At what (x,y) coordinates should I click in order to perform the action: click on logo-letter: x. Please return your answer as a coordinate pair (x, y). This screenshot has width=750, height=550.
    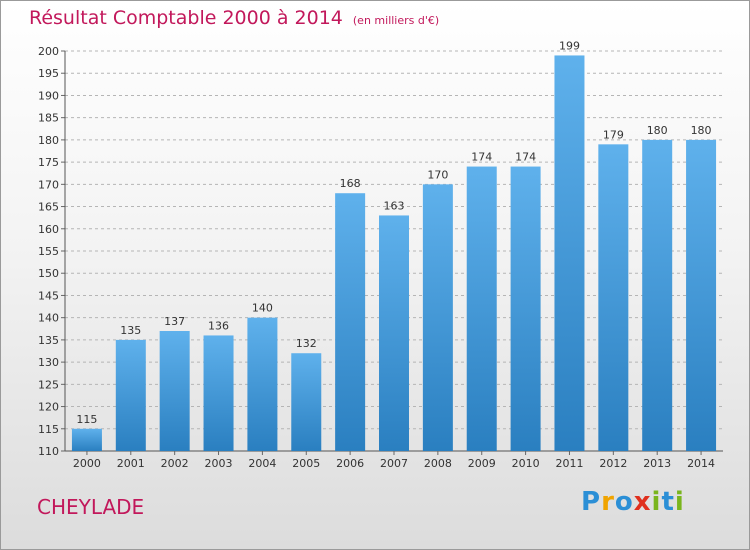
    Looking at the image, I should click on (642, 502).